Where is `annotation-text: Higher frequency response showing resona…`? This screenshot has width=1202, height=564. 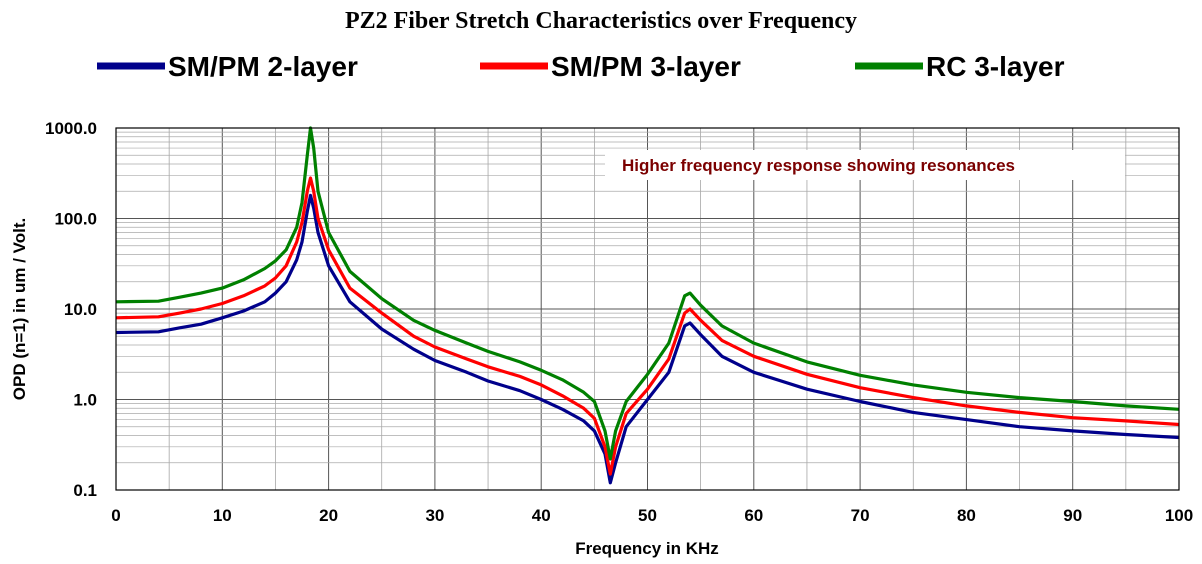
annotation-text: Higher frequency response showing resona… is located at coordinates (818, 165).